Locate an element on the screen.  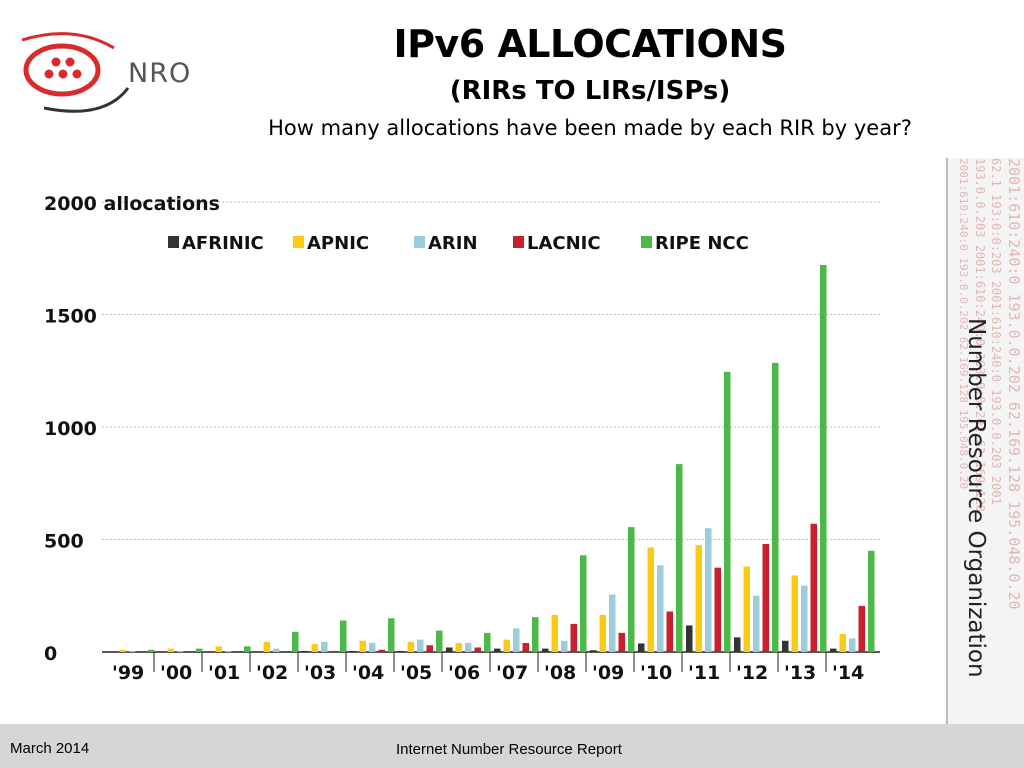
x-tick-label: '04 is located at coordinates (368, 673).